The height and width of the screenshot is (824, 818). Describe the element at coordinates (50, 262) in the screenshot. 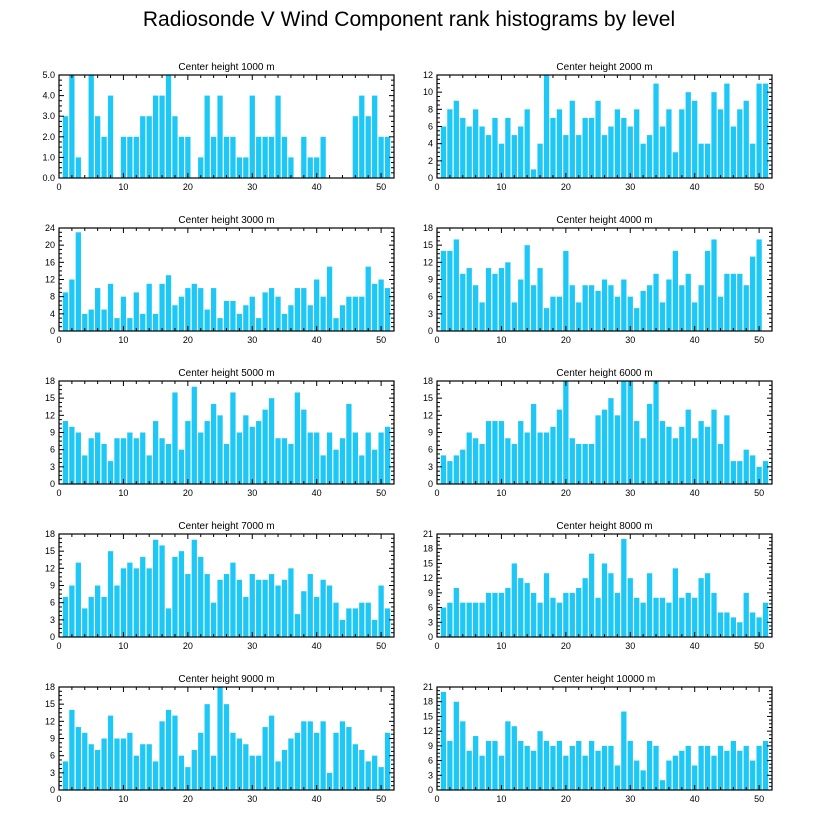

I see `y-tick-label: 16` at that location.